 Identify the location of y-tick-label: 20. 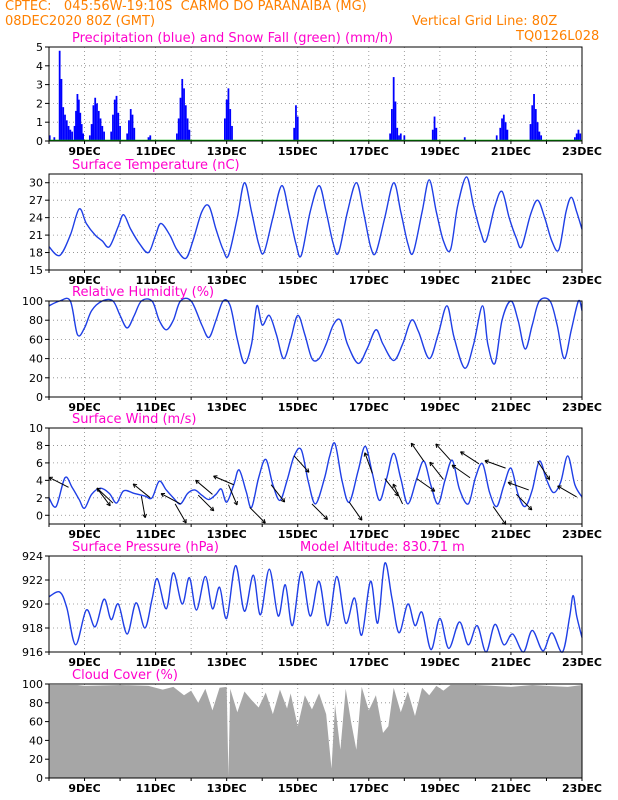
(36, 378).